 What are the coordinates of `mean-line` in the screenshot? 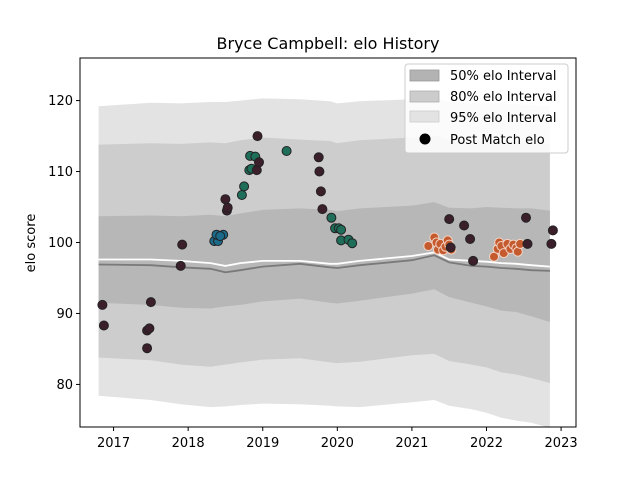 It's located at (324, 259).